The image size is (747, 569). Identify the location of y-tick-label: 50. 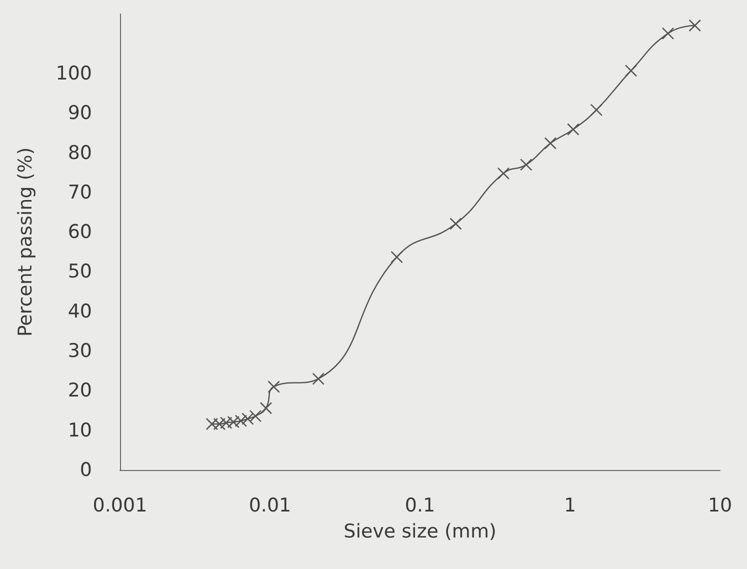
(80, 271).